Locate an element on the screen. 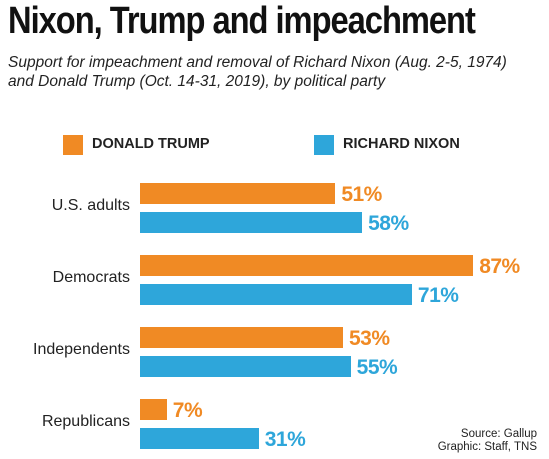 This screenshot has height=459, width=549. category-label: Republicans is located at coordinates (85, 421).